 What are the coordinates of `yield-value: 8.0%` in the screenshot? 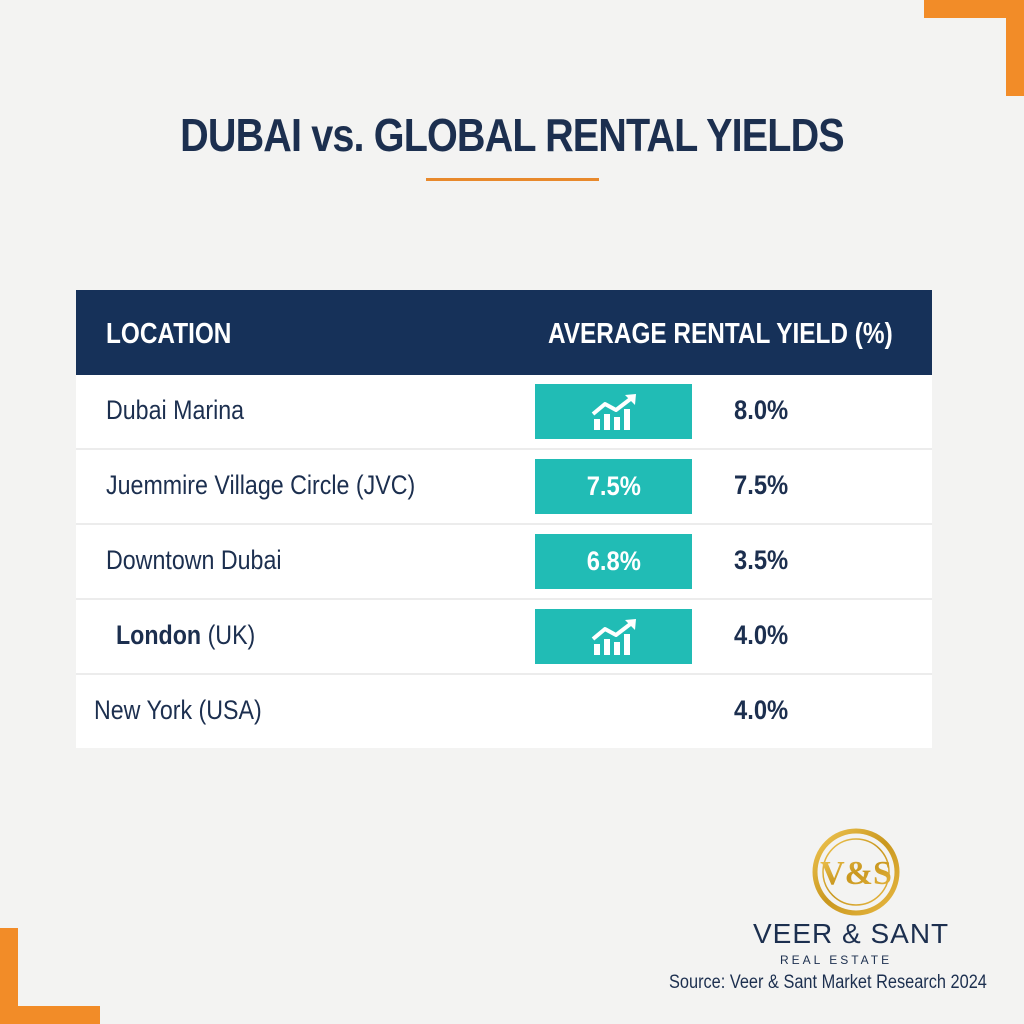 It's located at (761, 410).